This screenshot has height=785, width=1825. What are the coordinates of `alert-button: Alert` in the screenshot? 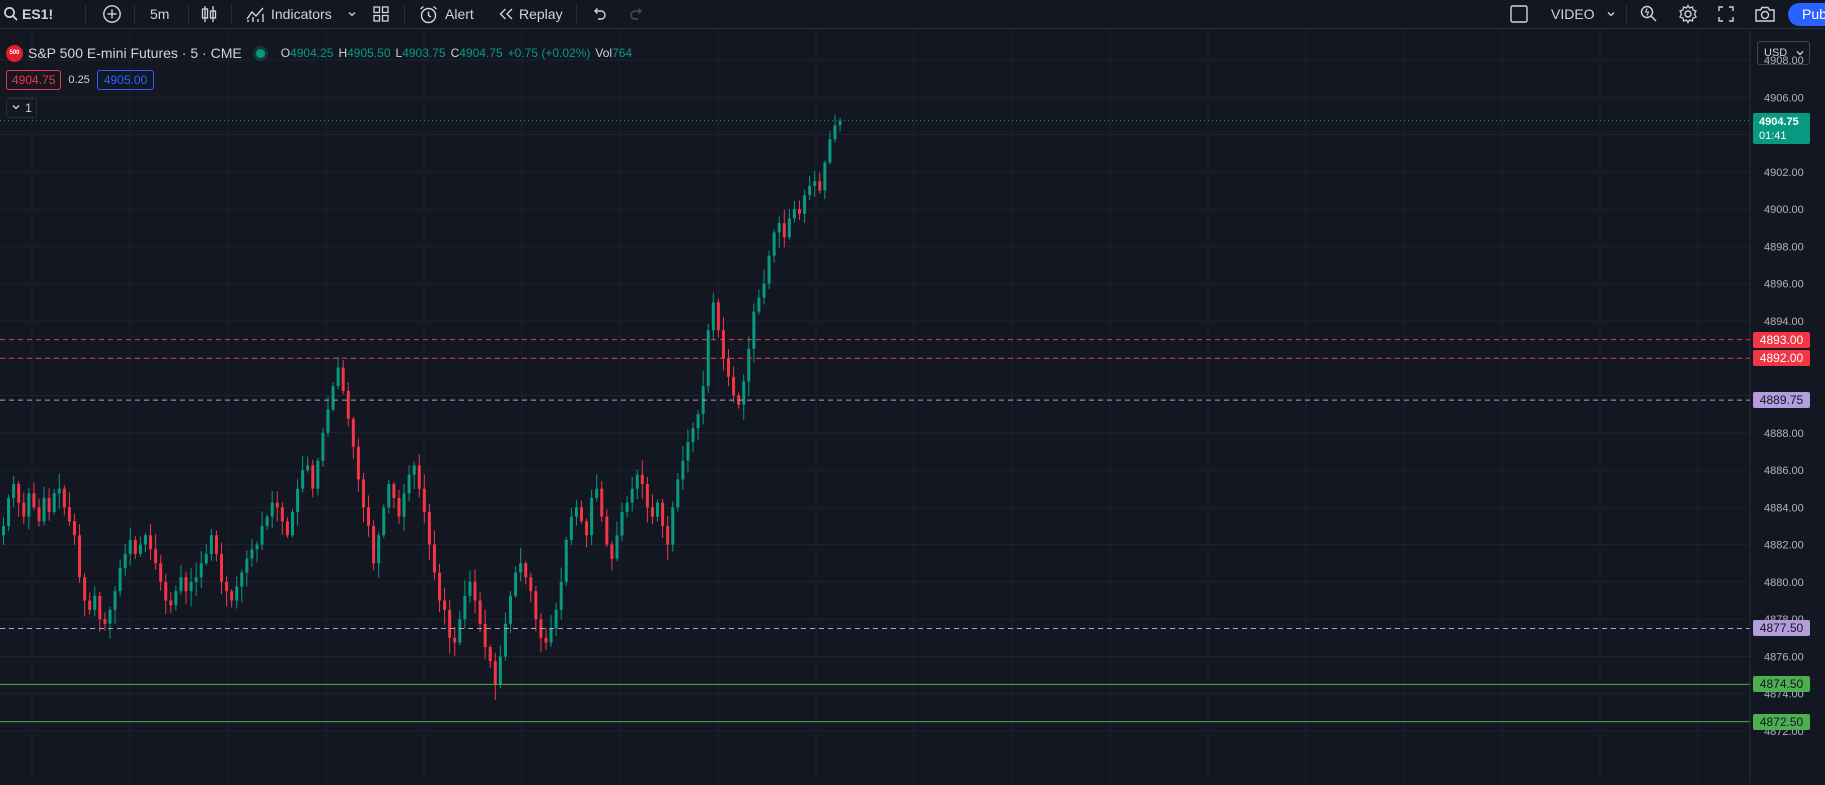 It's located at (446, 14).